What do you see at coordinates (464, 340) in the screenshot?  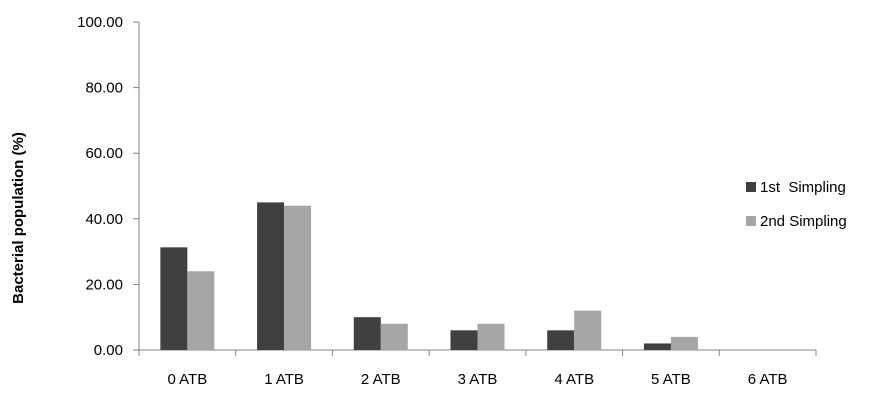 I see `bar-series-1-3-atb` at bounding box center [464, 340].